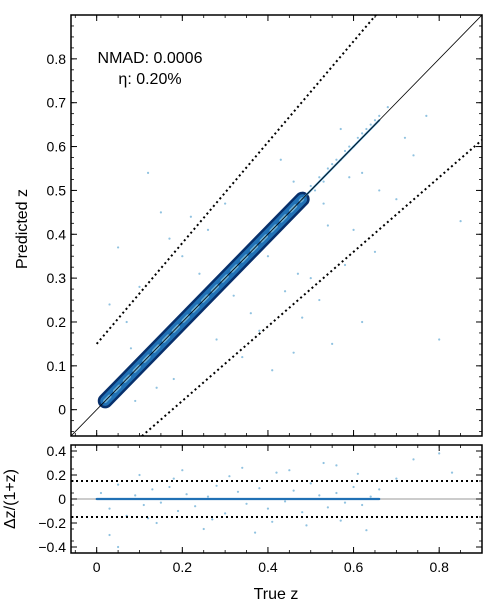 The height and width of the screenshot is (611, 498). Describe the element at coordinates (57, 234) in the screenshot. I see `main-y-tick-label: 0.4` at that location.